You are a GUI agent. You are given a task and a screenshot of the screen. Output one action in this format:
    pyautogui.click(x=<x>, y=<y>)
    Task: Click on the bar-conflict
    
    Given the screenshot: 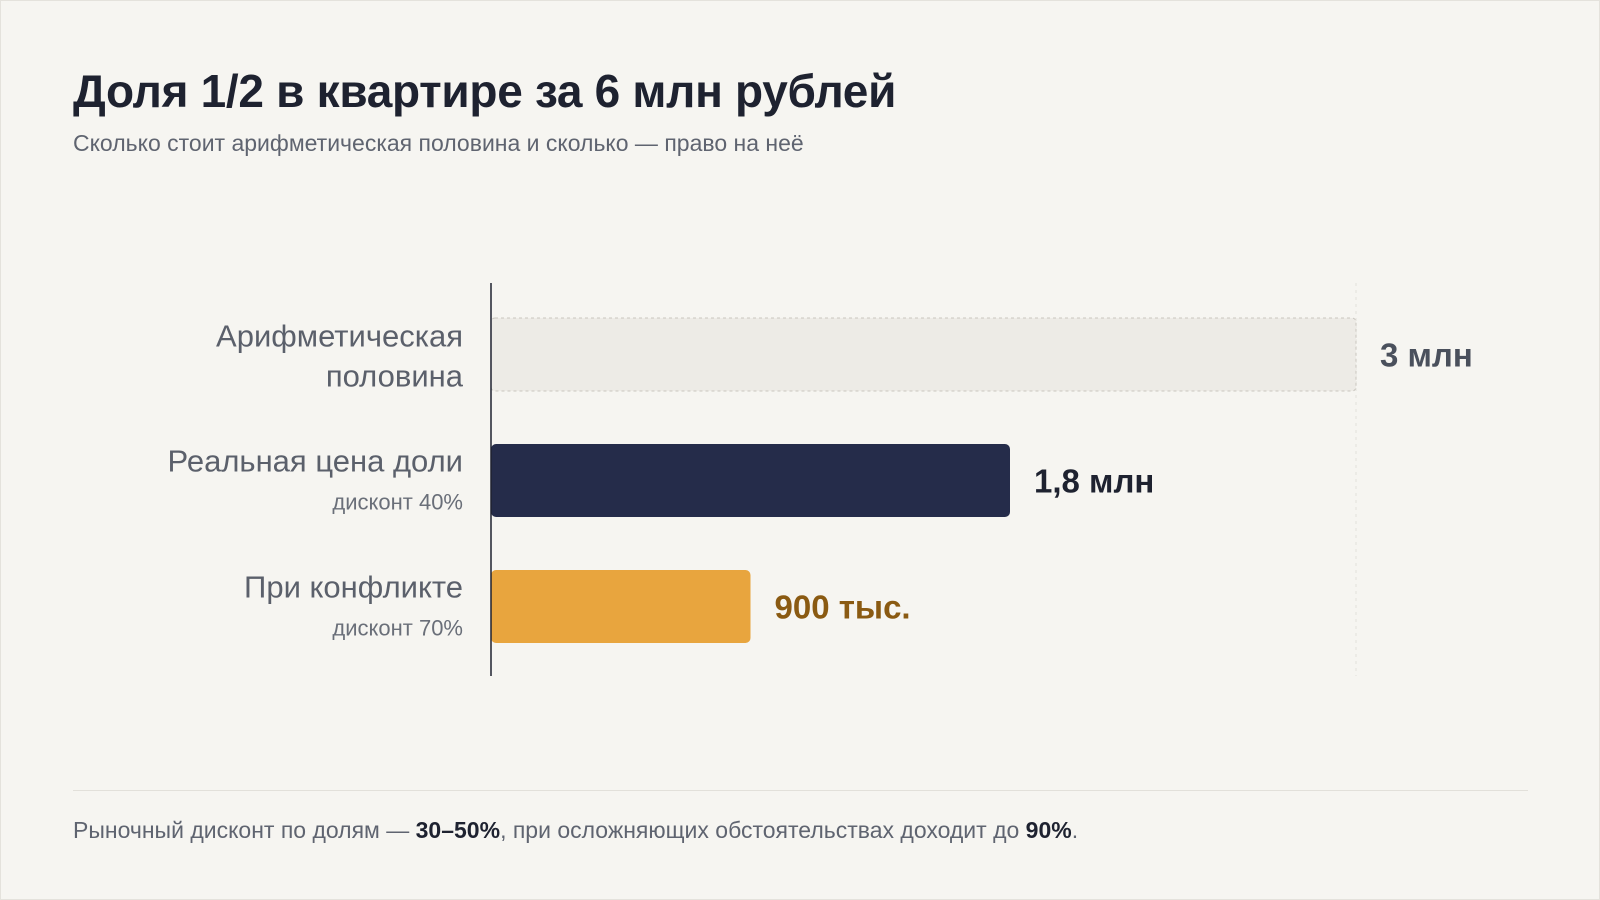 What is the action you would take?
    pyautogui.click(x=621, y=606)
    